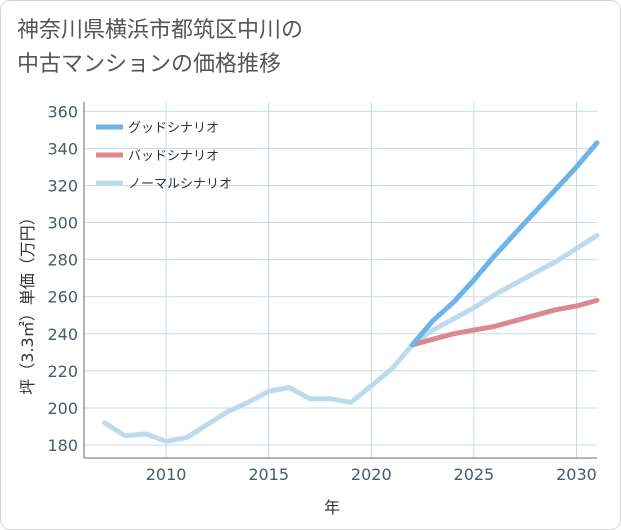 This screenshot has height=530, width=621. What do you see at coordinates (62, 445) in the screenshot?
I see `y-tick-label-180: 180` at bounding box center [62, 445].